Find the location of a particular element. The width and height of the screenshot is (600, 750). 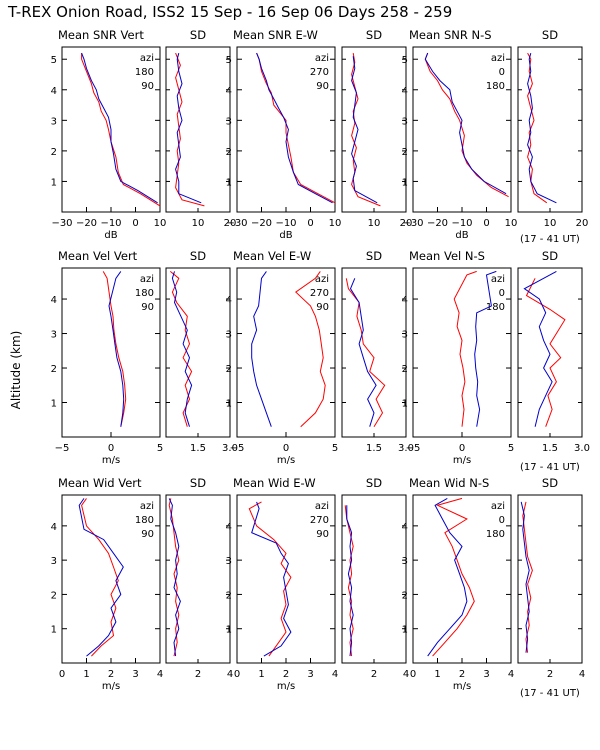

mean-panel-frame is located at coordinates (462, 579).